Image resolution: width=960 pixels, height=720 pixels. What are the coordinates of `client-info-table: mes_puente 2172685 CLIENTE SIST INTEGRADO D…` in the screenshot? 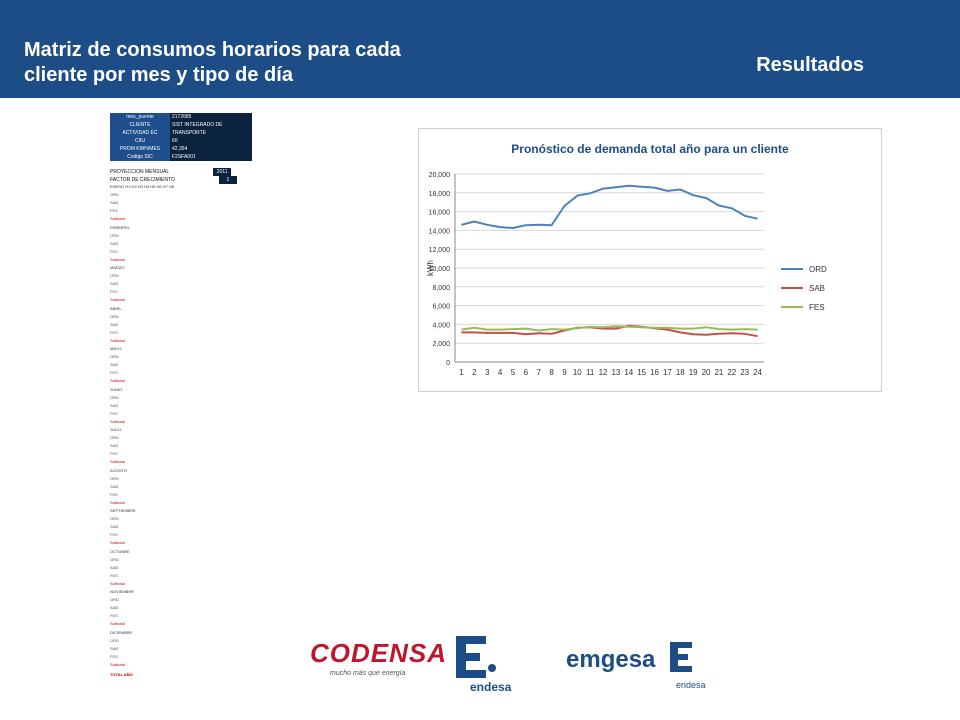 It's located at (181, 137).